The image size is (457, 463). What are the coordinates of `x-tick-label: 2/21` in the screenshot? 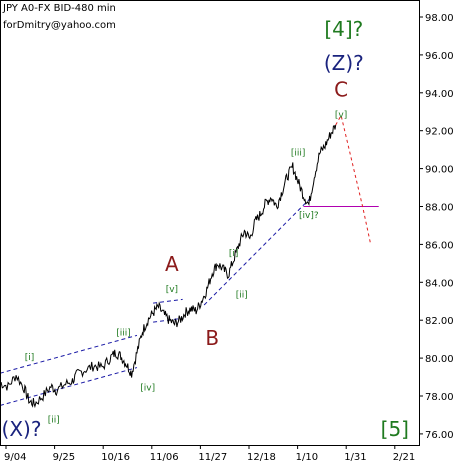 It's located at (404, 457).